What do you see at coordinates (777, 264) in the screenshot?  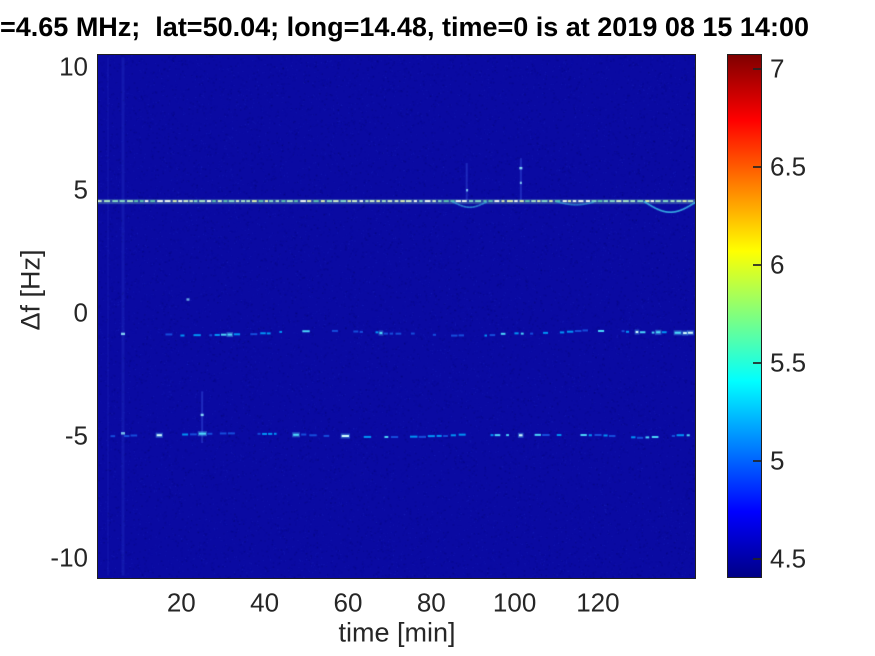 I see `colorbar-tick-label: 6` at bounding box center [777, 264].